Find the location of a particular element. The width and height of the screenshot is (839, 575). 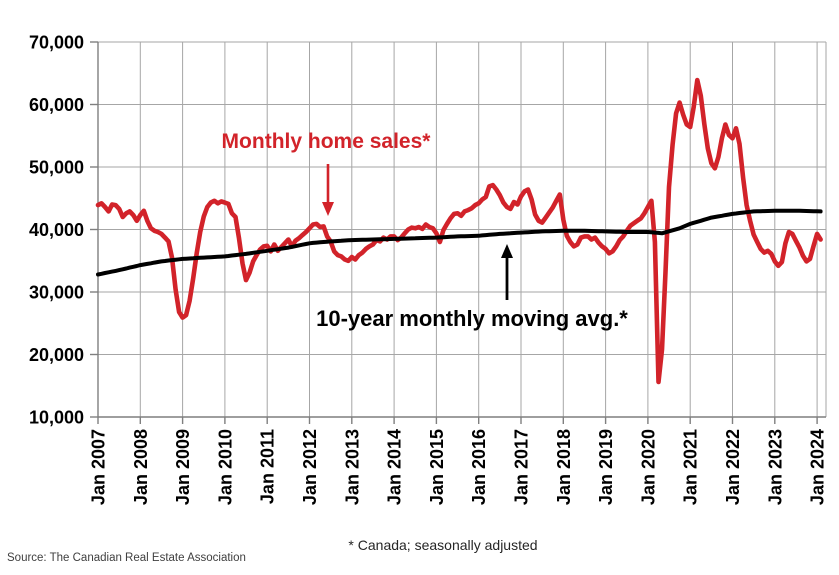

x-tick-label: Jan 2013 is located at coordinates (352, 467).